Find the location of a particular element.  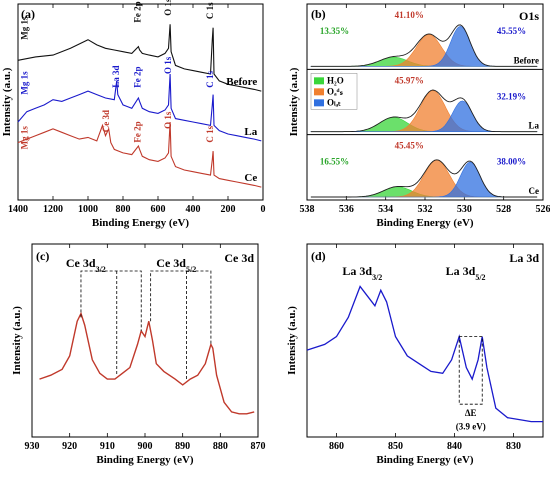

panel-c-peak-3d52: Ce 3d5/2 is located at coordinates (176, 265).